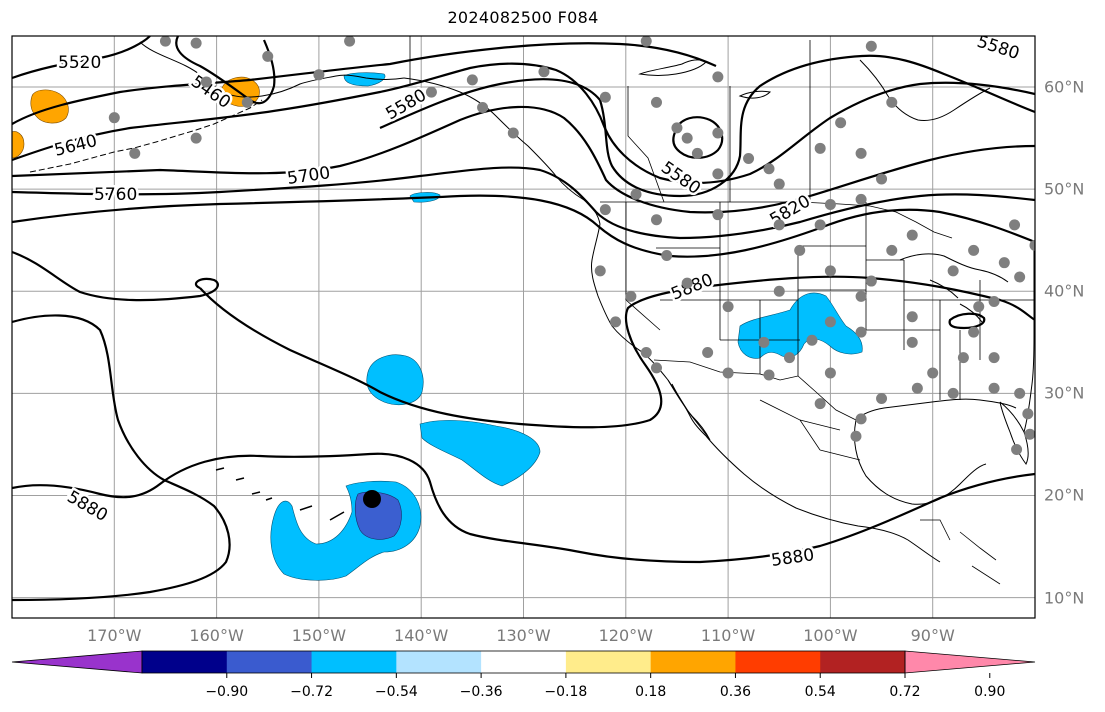 This screenshot has height=712, width=1105. I want to click on east-coast, so click(1029, 338).